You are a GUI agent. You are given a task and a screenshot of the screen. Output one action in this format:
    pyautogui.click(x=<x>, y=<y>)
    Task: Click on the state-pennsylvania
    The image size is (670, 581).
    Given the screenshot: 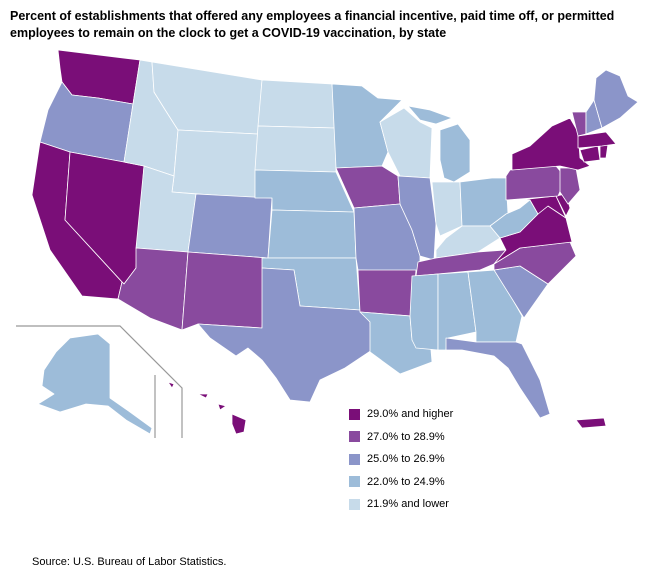 What is the action you would take?
    pyautogui.click(x=536, y=183)
    